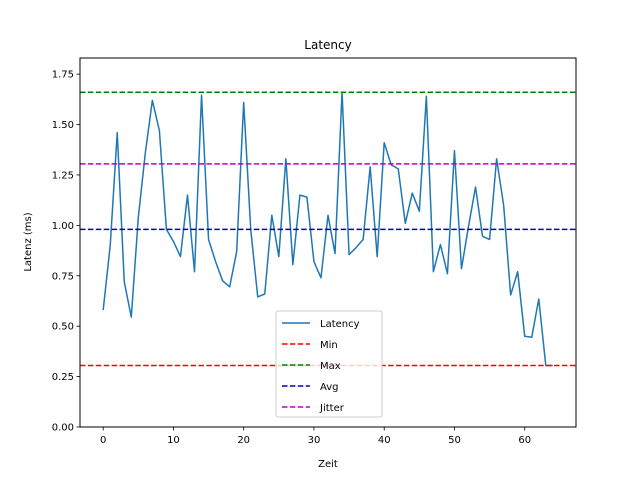 The width and height of the screenshot is (640, 484). Describe the element at coordinates (28, 241) in the screenshot. I see `y-axis-label: Latenz (ms)` at that location.